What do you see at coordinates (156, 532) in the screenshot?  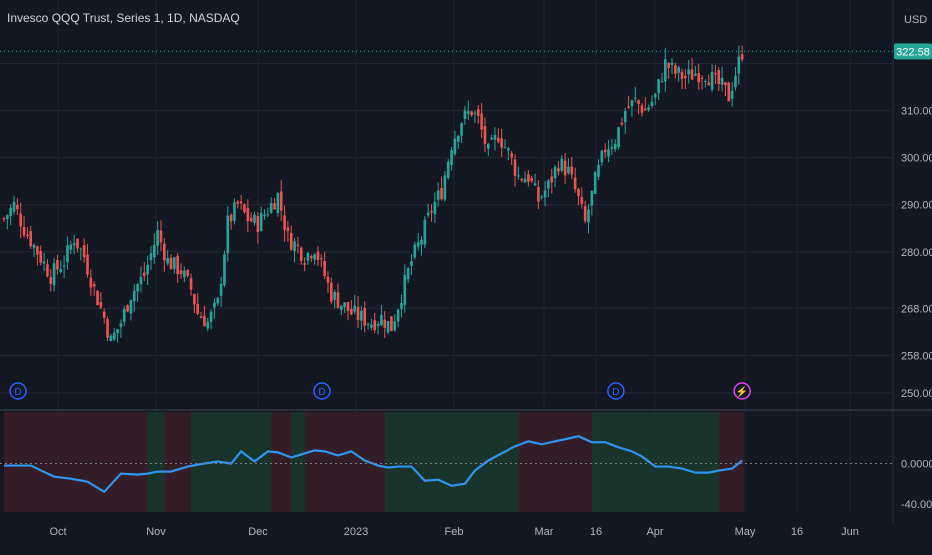 I see `time-tick-label: Nov` at bounding box center [156, 532].